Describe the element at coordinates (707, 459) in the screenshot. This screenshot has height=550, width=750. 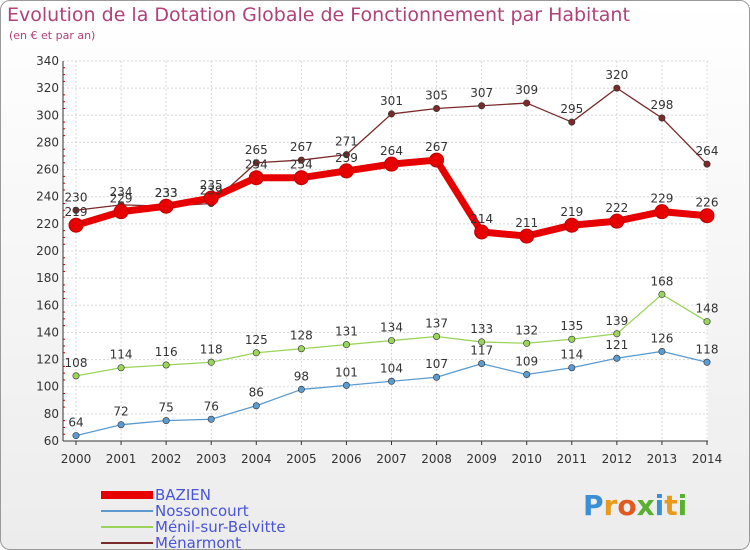
I see `x-tick-label: 2014` at that location.